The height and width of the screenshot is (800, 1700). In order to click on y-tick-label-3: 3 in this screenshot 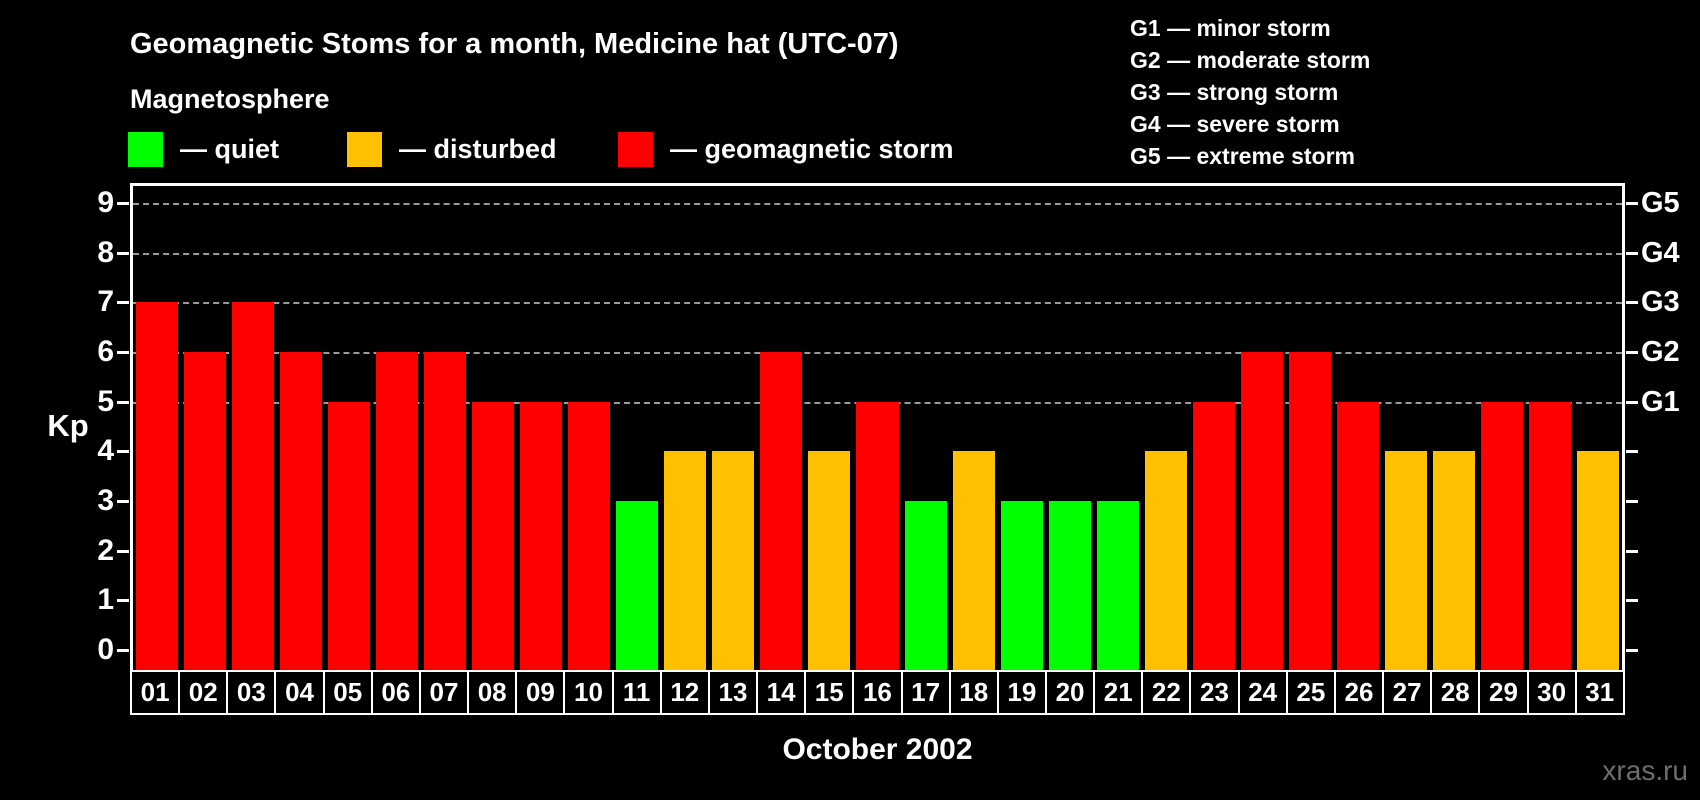, I will do `click(105, 500)`.